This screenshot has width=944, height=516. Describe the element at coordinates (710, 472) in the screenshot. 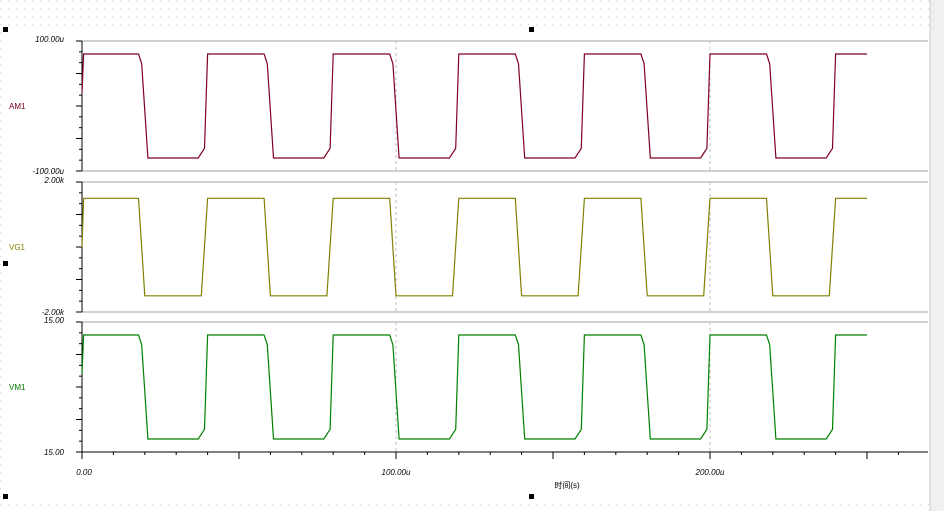

I see `x-tick-label: 200.00u` at that location.